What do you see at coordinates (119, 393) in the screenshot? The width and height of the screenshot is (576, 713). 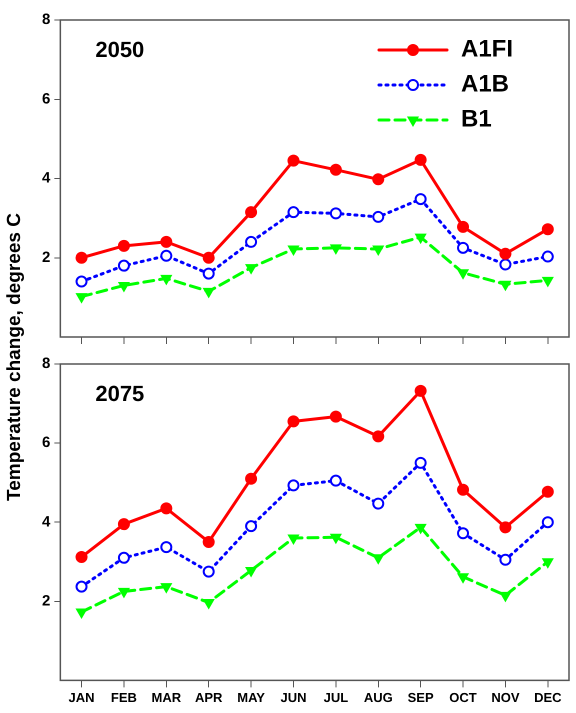 I see `text: 2075` at bounding box center [119, 393].